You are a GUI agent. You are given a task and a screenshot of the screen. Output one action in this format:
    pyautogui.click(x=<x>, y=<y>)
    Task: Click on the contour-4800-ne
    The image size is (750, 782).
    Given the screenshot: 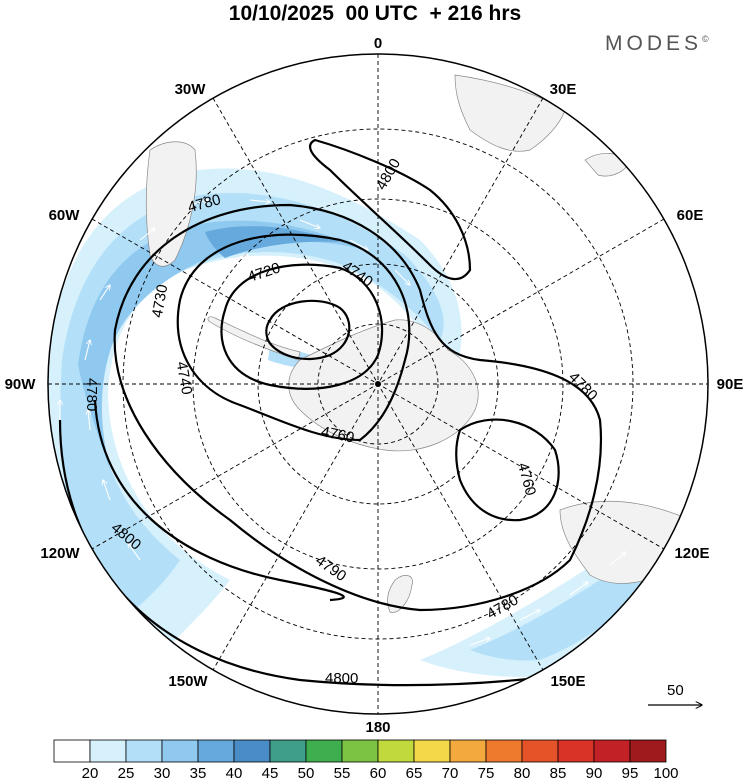 What is the action you would take?
    pyautogui.click(x=390, y=209)
    